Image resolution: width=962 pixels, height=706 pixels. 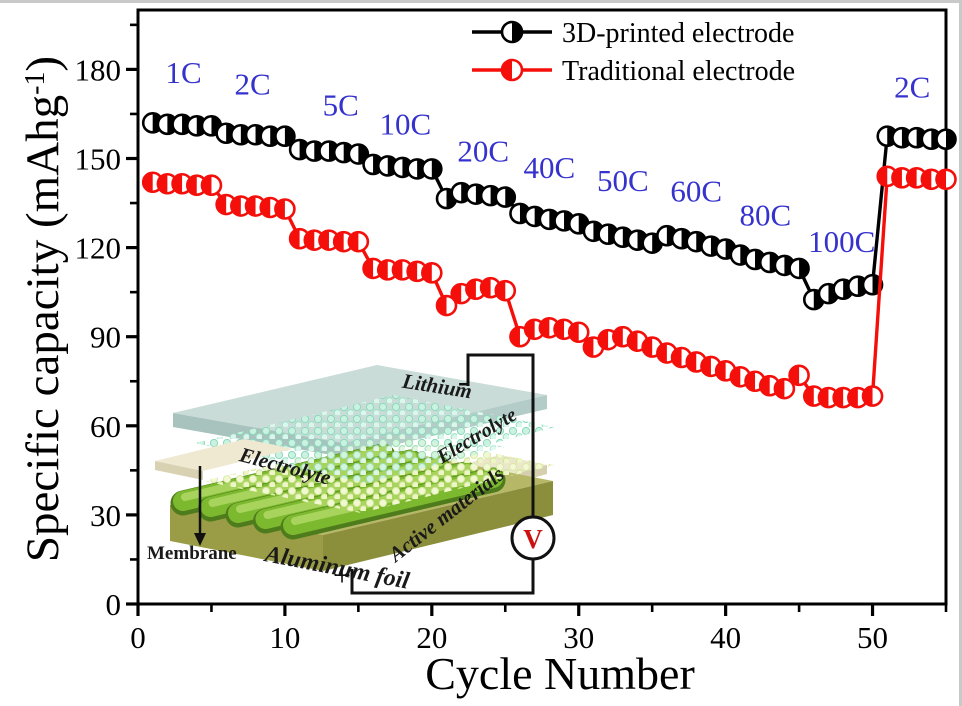 What do you see at coordinates (483, 150) in the screenshot?
I see `rate-annotation: 20C` at bounding box center [483, 150].